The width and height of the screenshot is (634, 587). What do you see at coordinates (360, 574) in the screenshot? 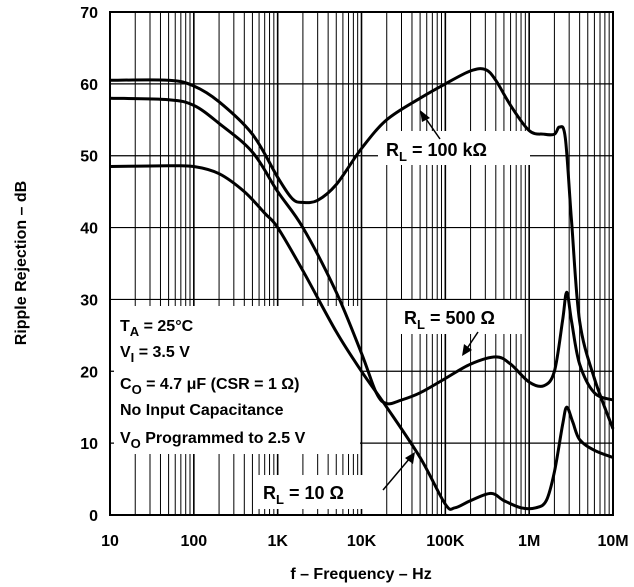
I see `x-axis-title: f – Frequency – Hz` at bounding box center [360, 574].